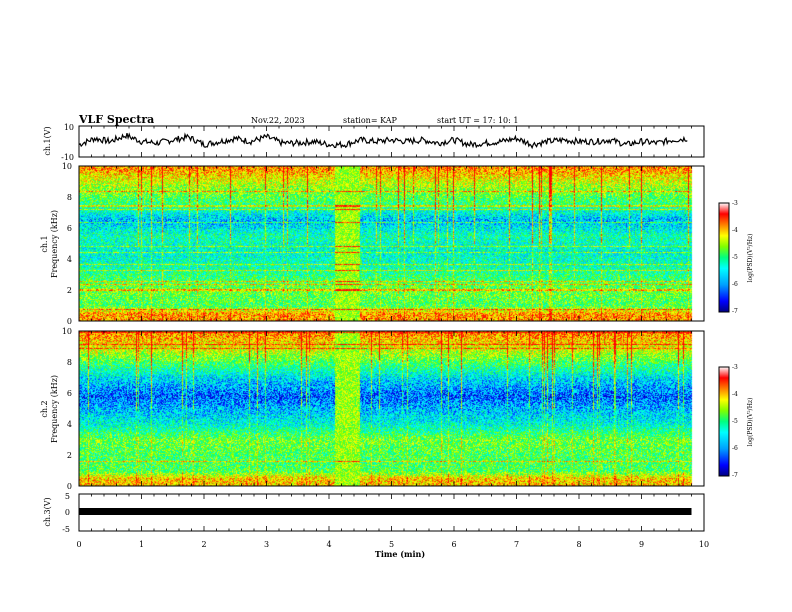 This screenshot has height=612, width=792. What do you see at coordinates (69, 290) in the screenshot?
I see `ch1-ytick-2: 2` at bounding box center [69, 290].